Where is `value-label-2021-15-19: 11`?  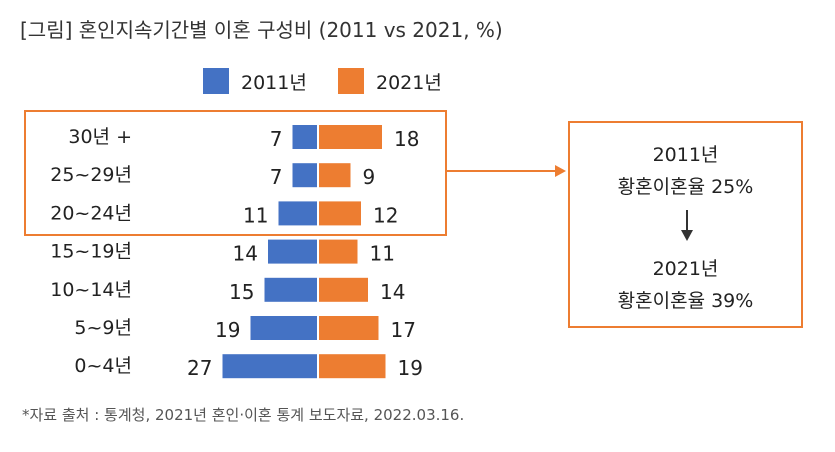 value-label-2021-15-19: 11 is located at coordinates (382, 254).